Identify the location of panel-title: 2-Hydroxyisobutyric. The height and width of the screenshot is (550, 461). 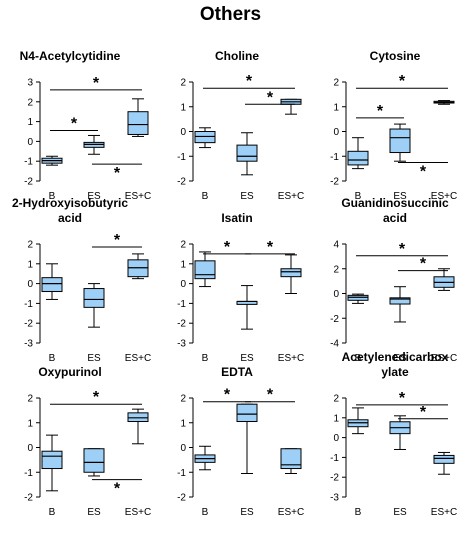
(70, 203).